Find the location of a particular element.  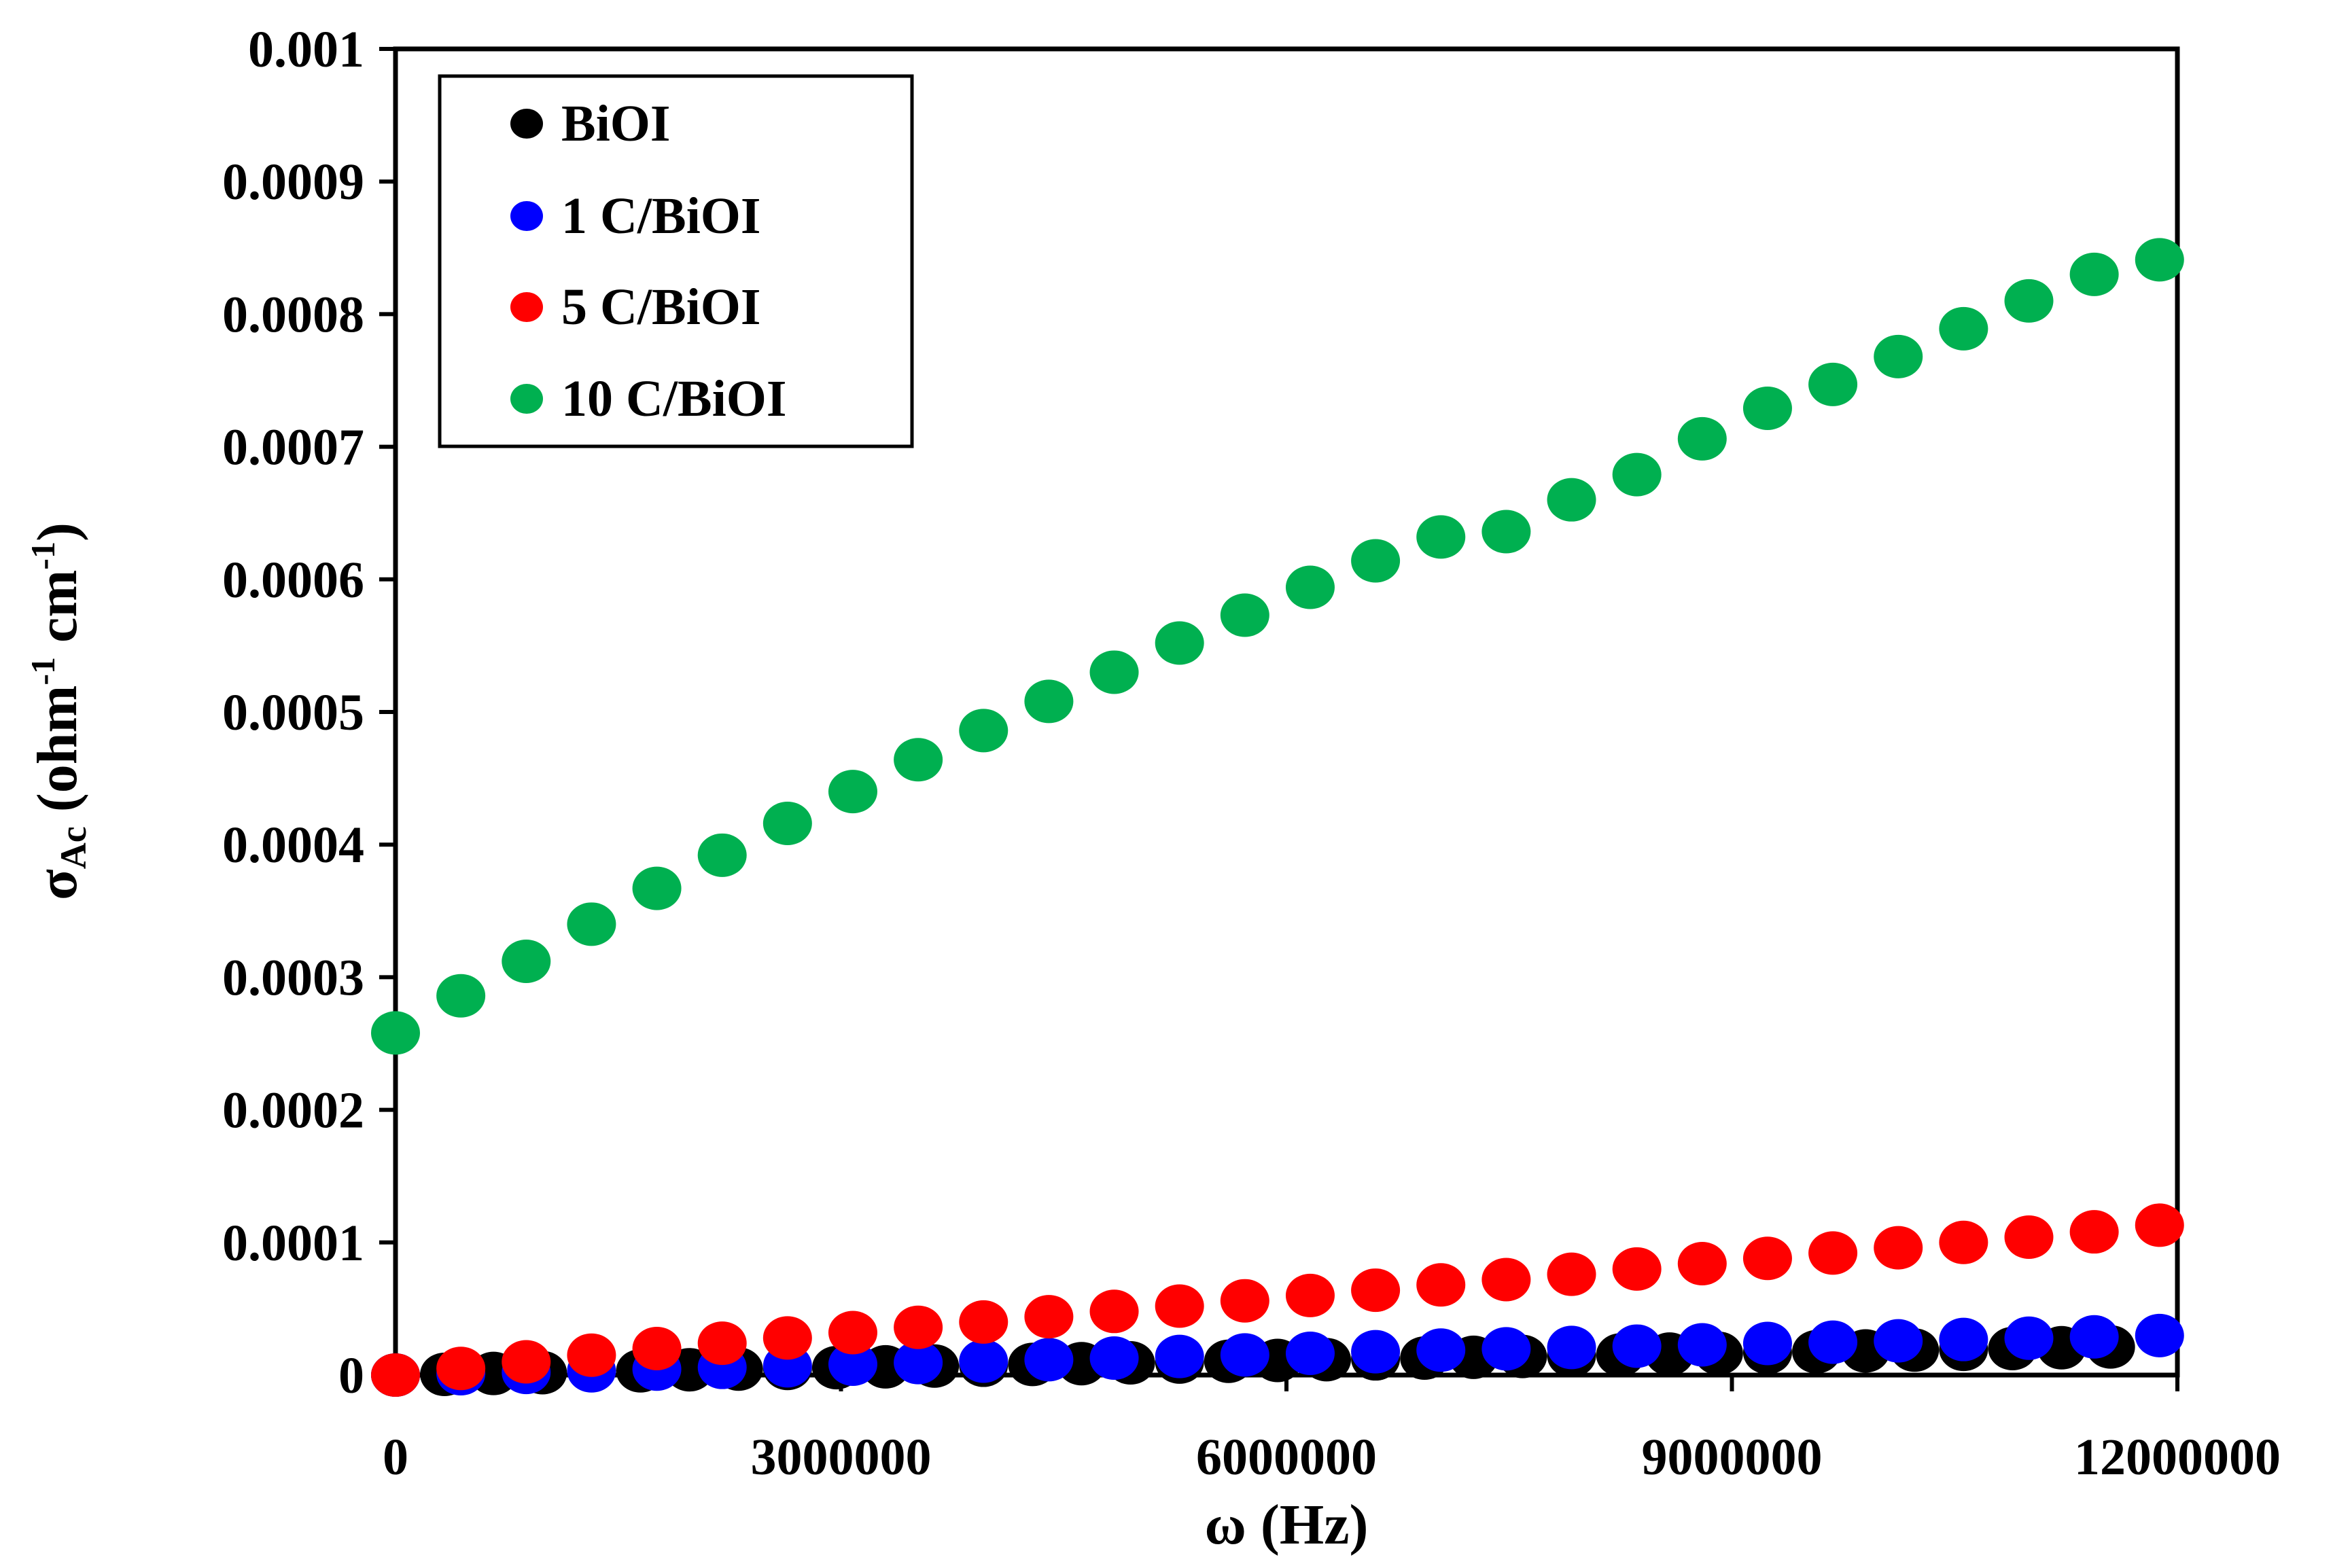

y-axis-title-subscript: Ac is located at coordinates (73, 847).